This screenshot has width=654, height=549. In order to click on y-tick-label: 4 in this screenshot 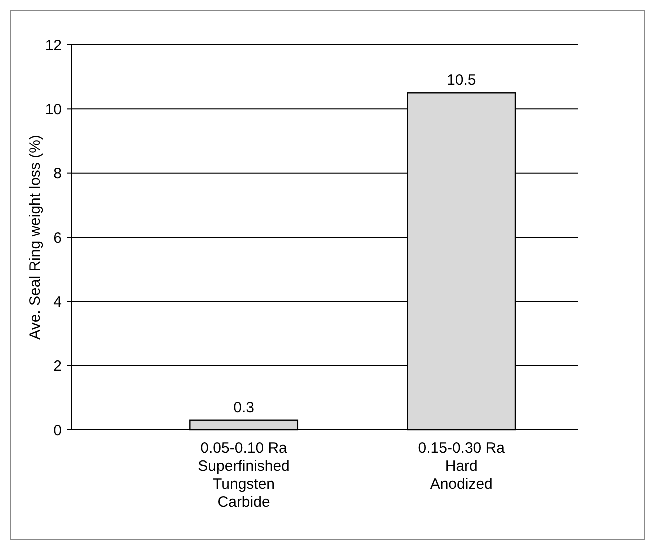, I will do `click(58, 302)`.